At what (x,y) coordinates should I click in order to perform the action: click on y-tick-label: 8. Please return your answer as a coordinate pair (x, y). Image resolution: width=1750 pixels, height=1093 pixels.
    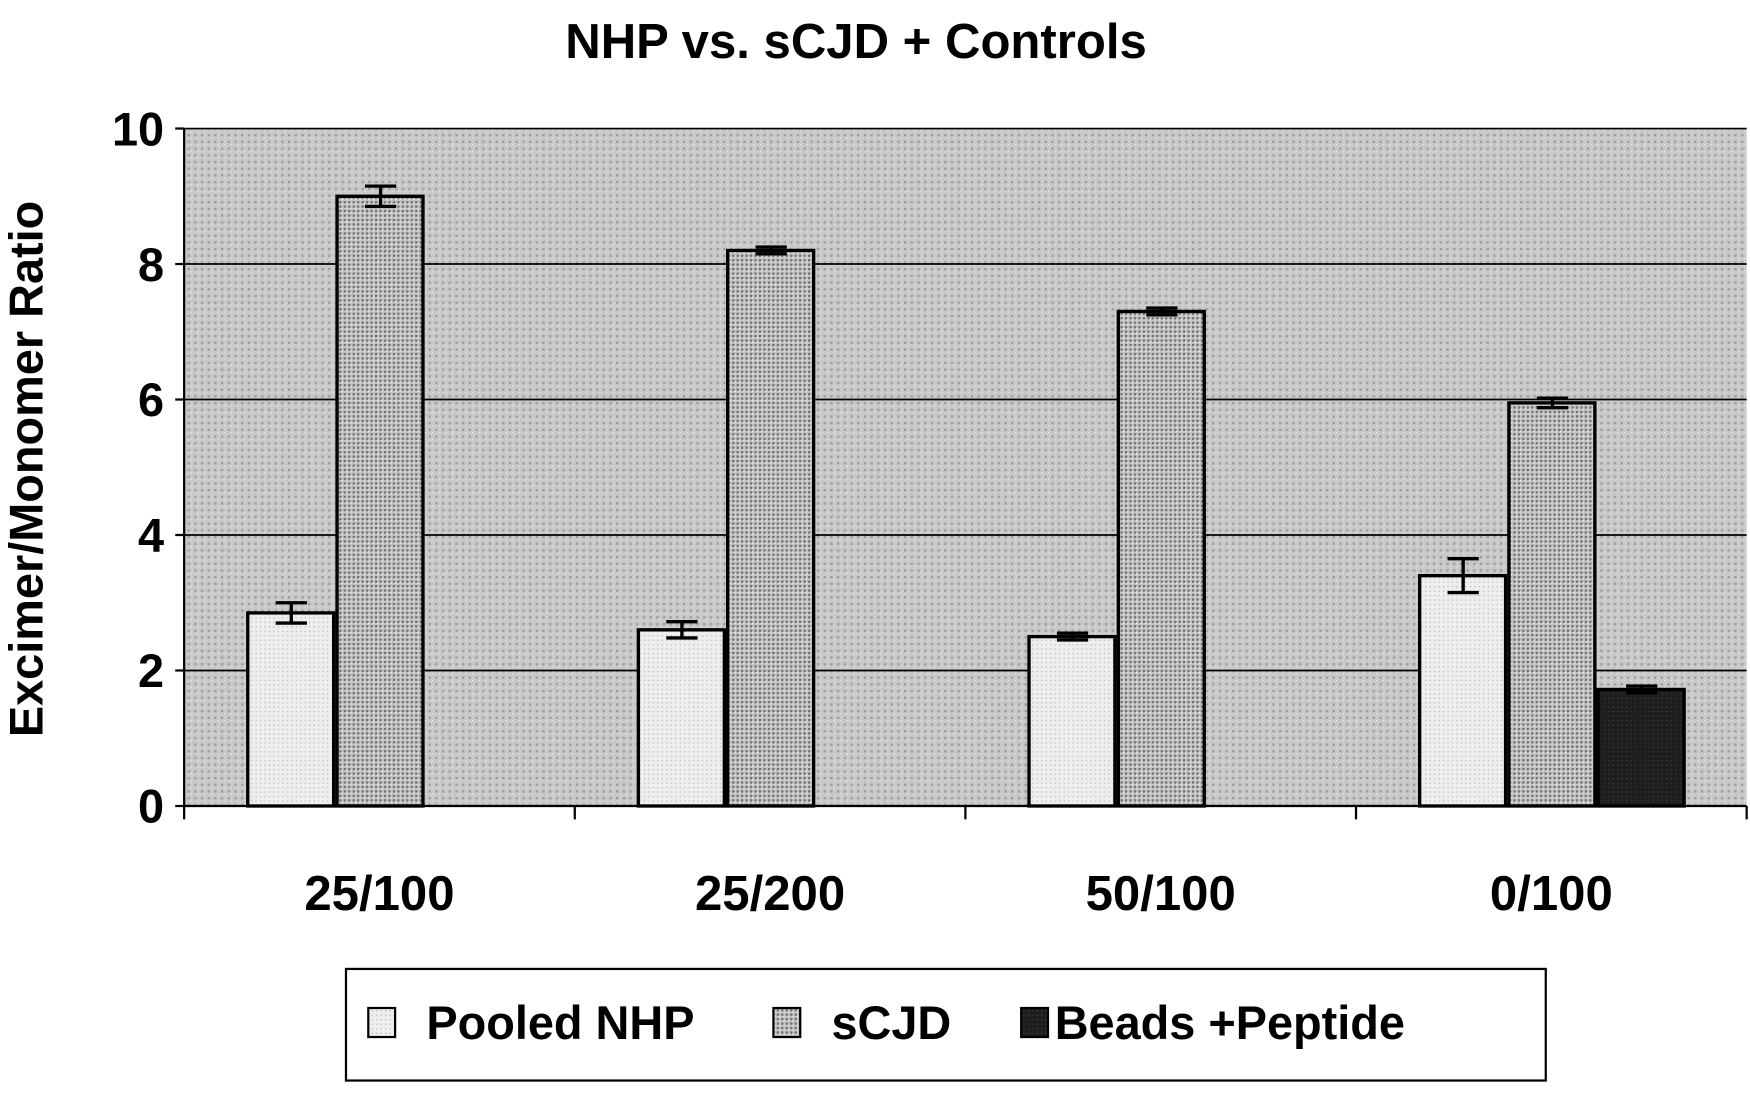
    Looking at the image, I should click on (151, 265).